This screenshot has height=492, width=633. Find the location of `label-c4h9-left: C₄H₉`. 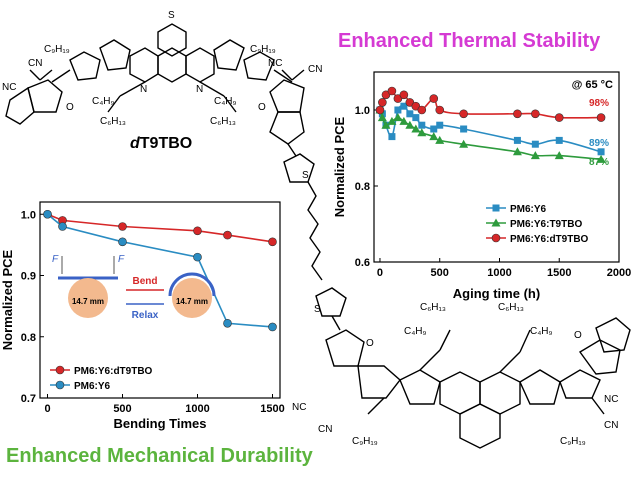

label-c4h9-left: C₄H₉ is located at coordinates (103, 101).